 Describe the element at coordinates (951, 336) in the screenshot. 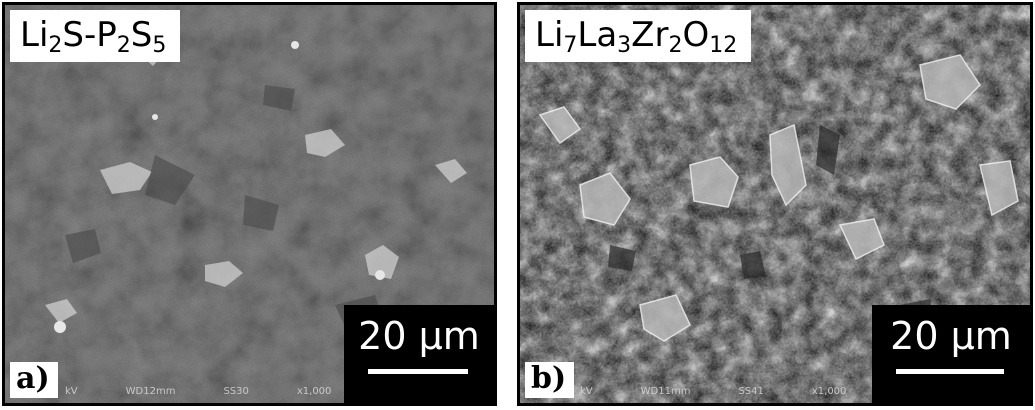

I see `scale-label-b: 20 μm` at that location.